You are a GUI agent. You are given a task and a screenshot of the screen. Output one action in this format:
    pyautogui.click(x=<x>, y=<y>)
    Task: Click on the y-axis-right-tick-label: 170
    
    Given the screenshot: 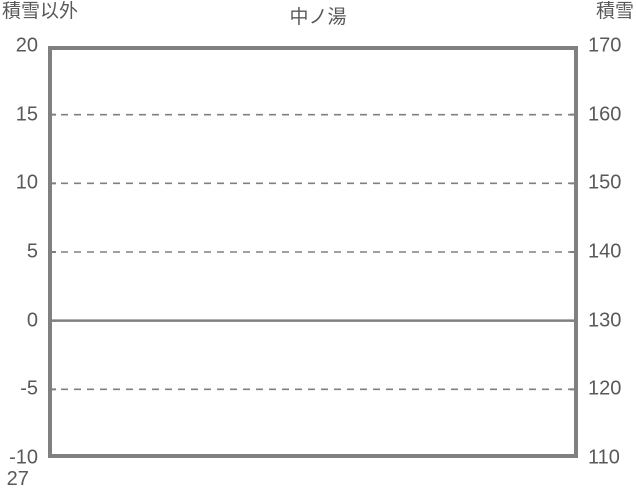 What is the action you would take?
    pyautogui.click(x=605, y=45)
    